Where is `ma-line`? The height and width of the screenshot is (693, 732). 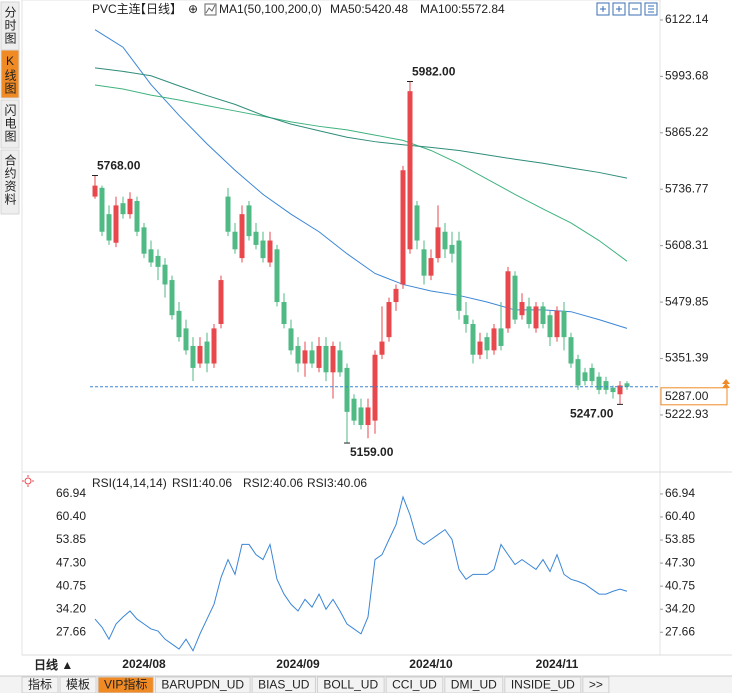 ma-line is located at coordinates (361, 123).